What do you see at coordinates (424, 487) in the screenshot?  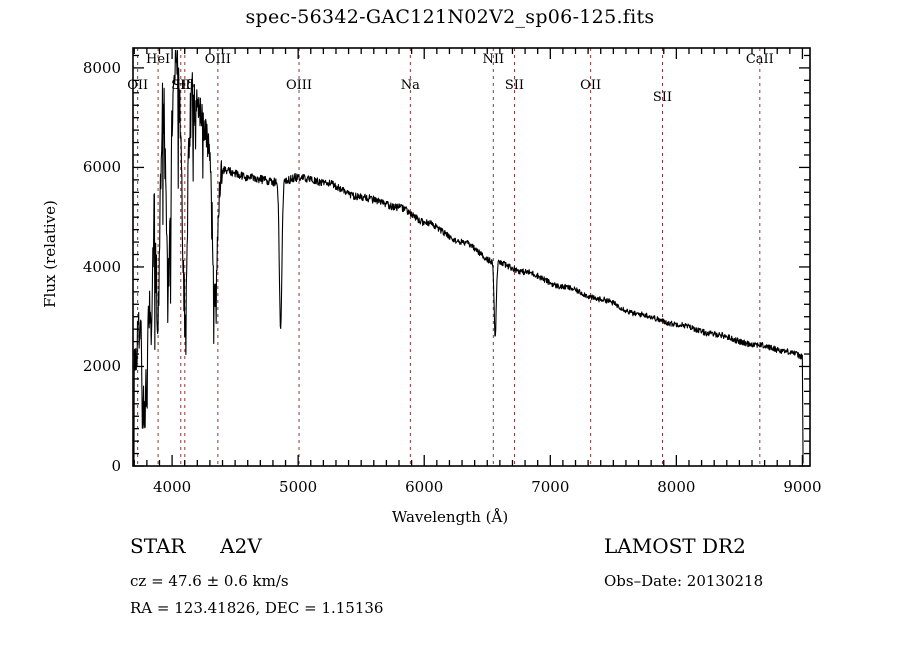 I see `x-tick-label: 6000` at bounding box center [424, 487].